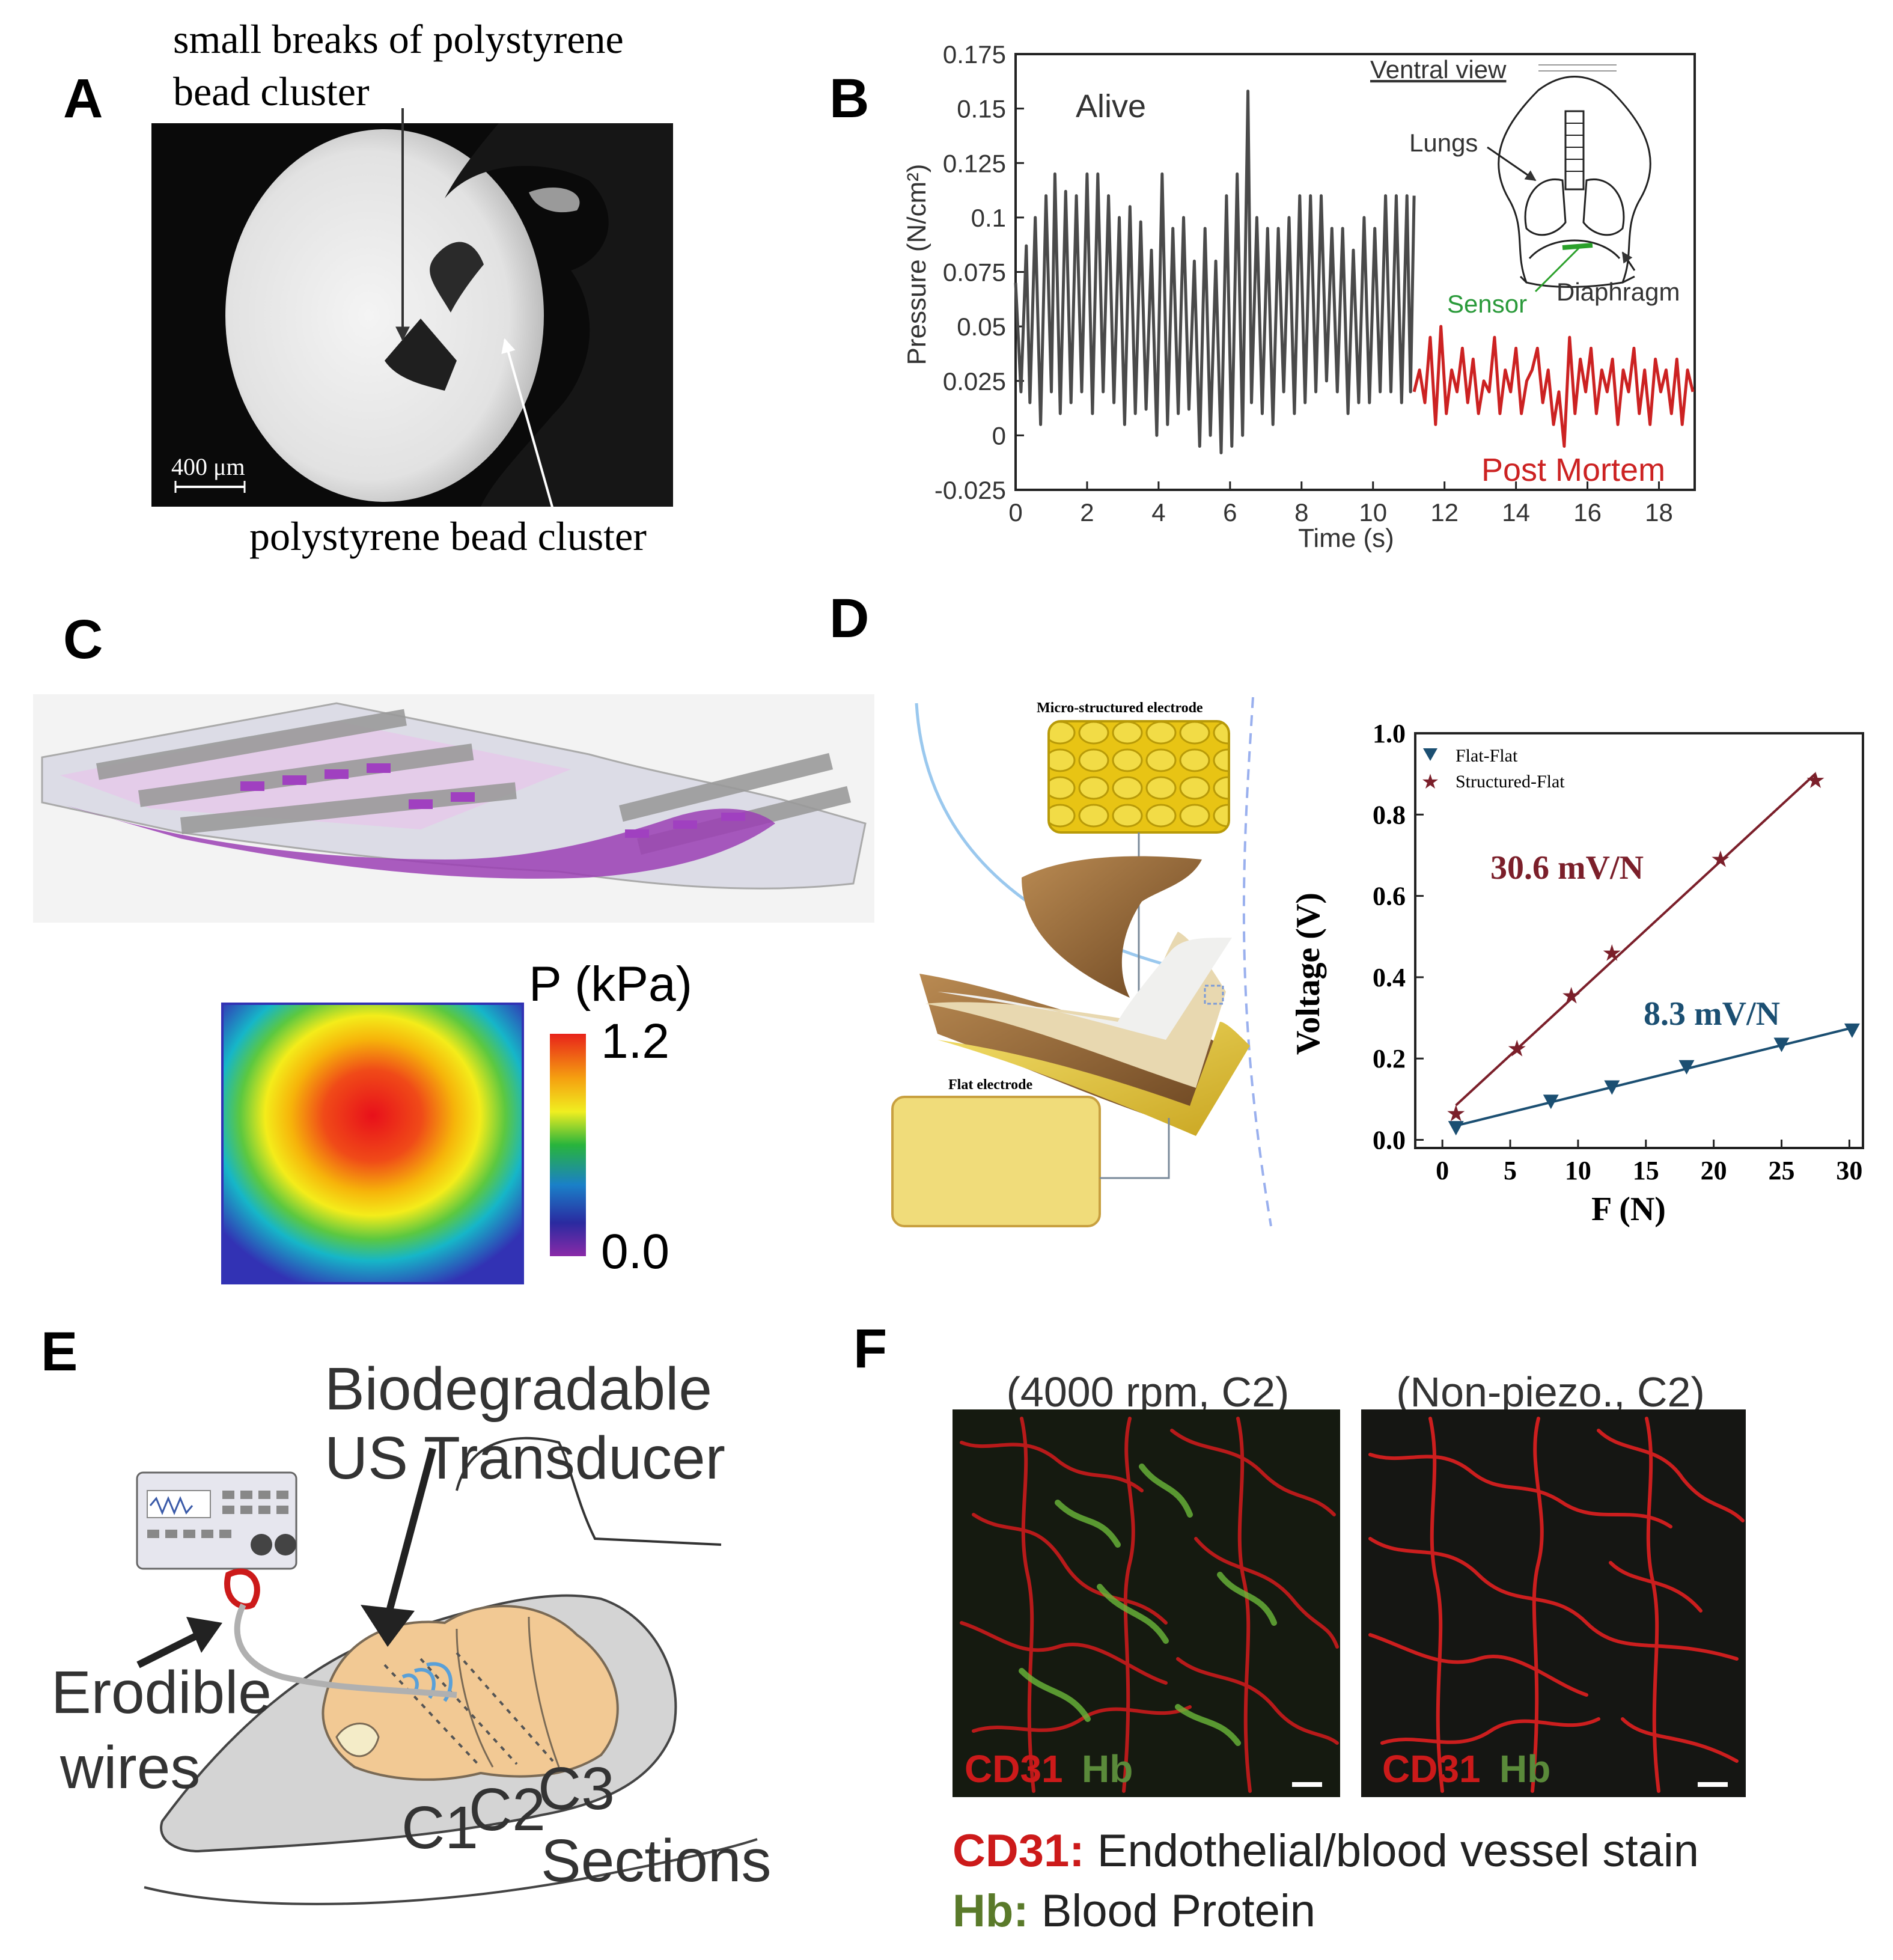 This screenshot has width=1893, height=1960. What do you see at coordinates (1389, 814) in the screenshot?
I see `y-tick-label-d: 0.8` at bounding box center [1389, 814].